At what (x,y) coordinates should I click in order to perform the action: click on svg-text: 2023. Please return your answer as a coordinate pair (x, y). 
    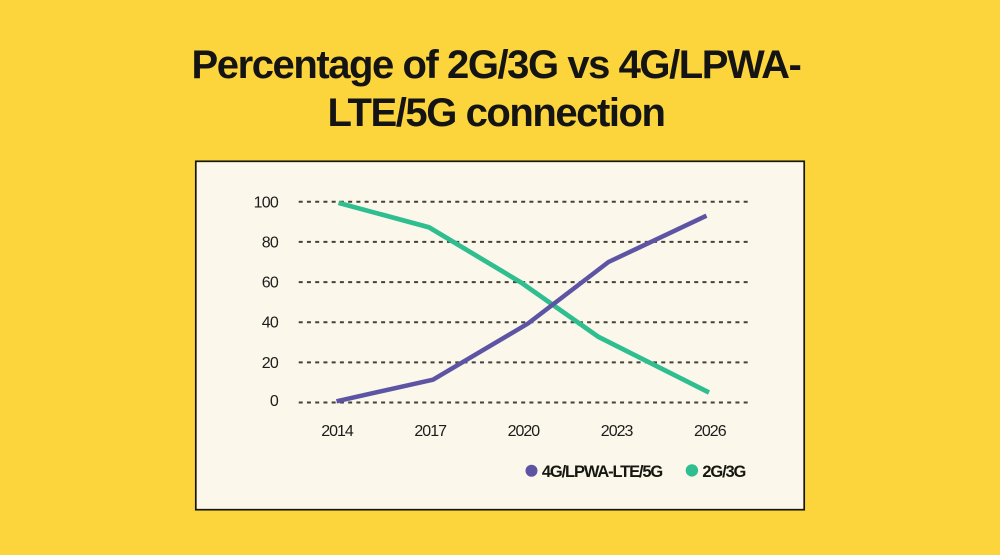
    Looking at the image, I should click on (617, 431).